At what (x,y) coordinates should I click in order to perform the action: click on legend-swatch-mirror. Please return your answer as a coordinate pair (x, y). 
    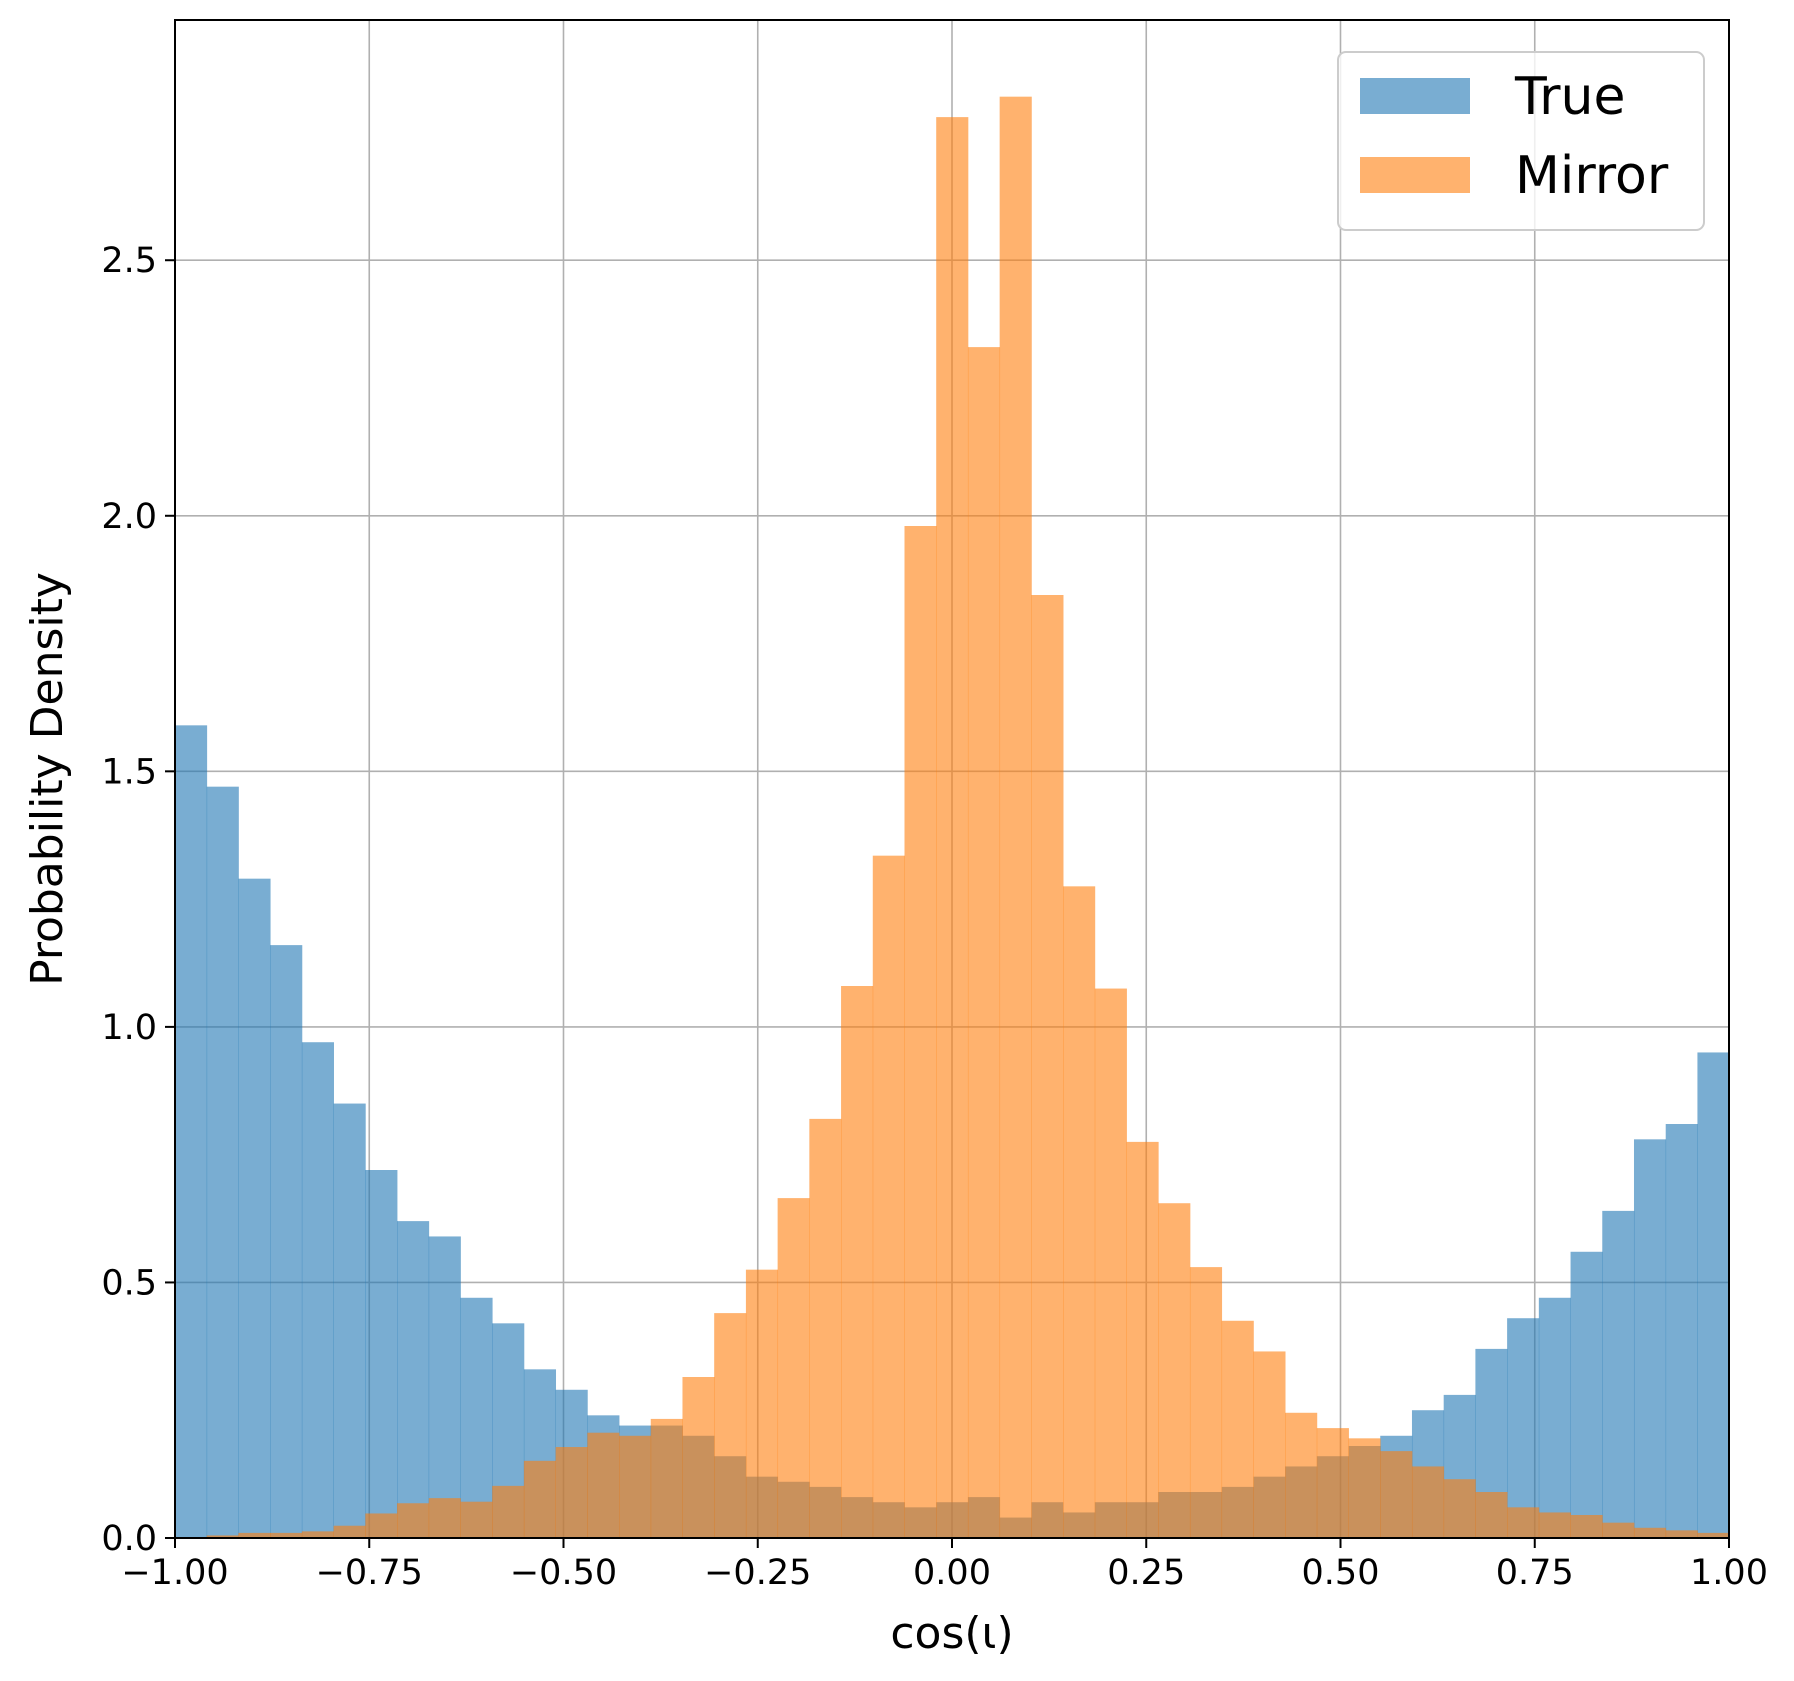
    Looking at the image, I should click on (1415, 175).